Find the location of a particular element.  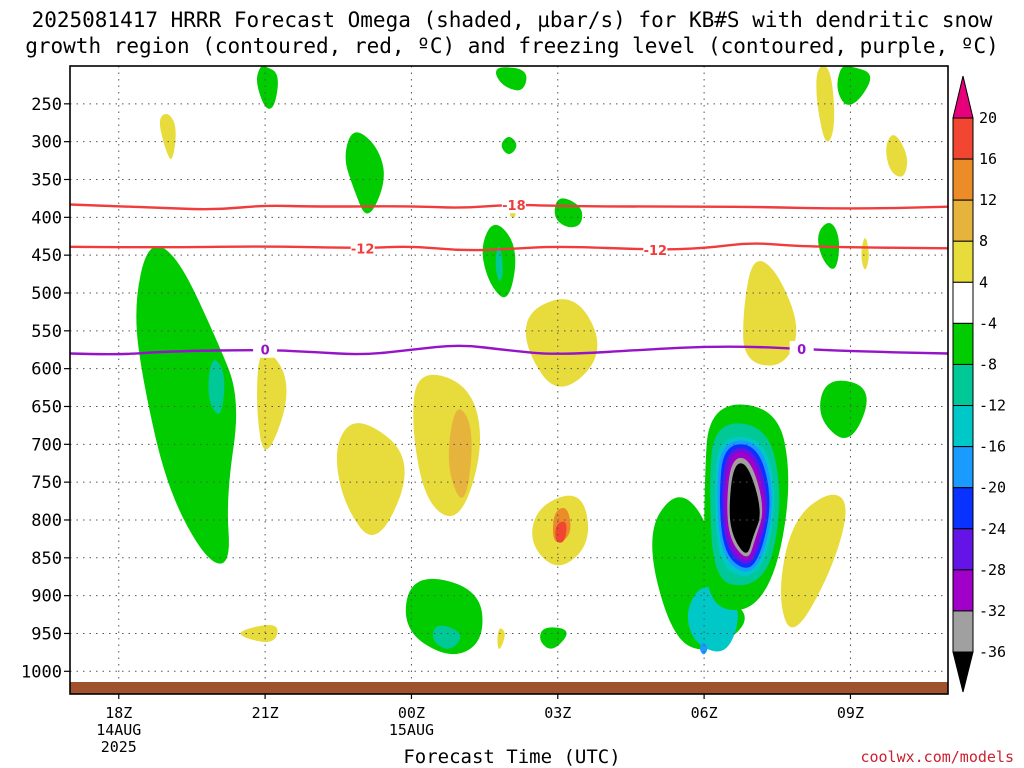

colorbar-bottom-arrow is located at coordinates (963, 672).